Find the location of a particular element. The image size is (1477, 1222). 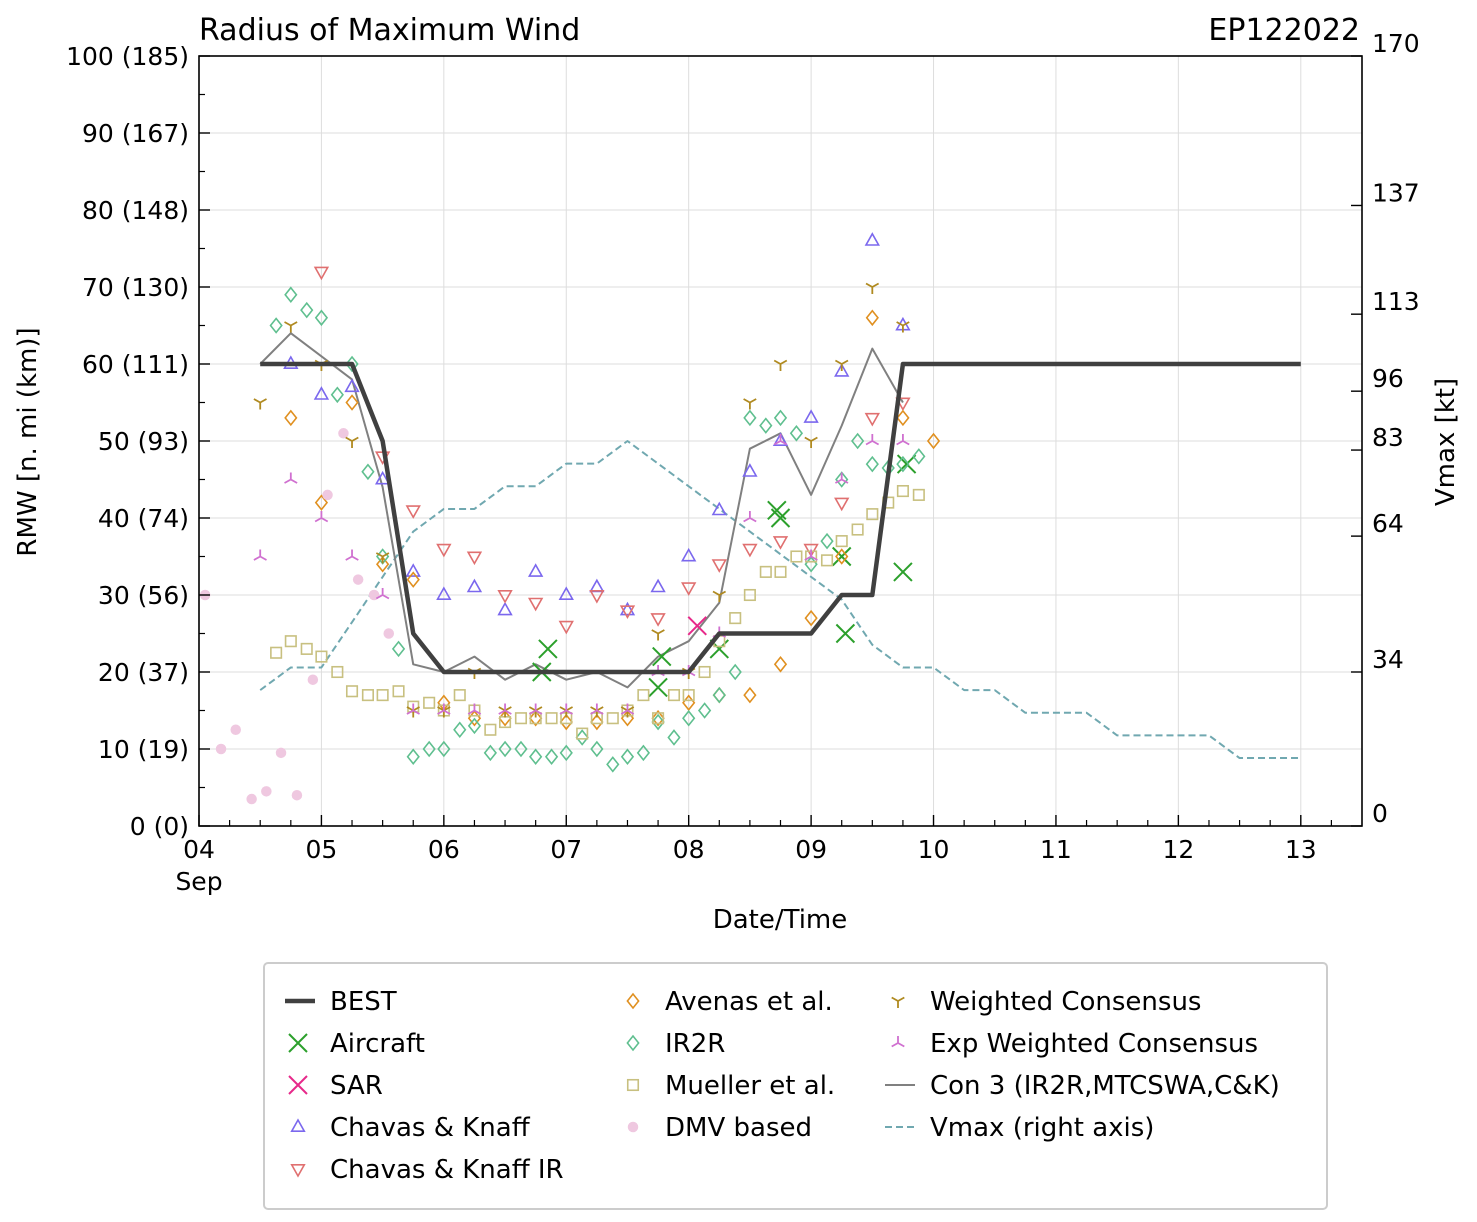

legend-label: Exp Weighted Consensus is located at coordinates (1094, 1044).